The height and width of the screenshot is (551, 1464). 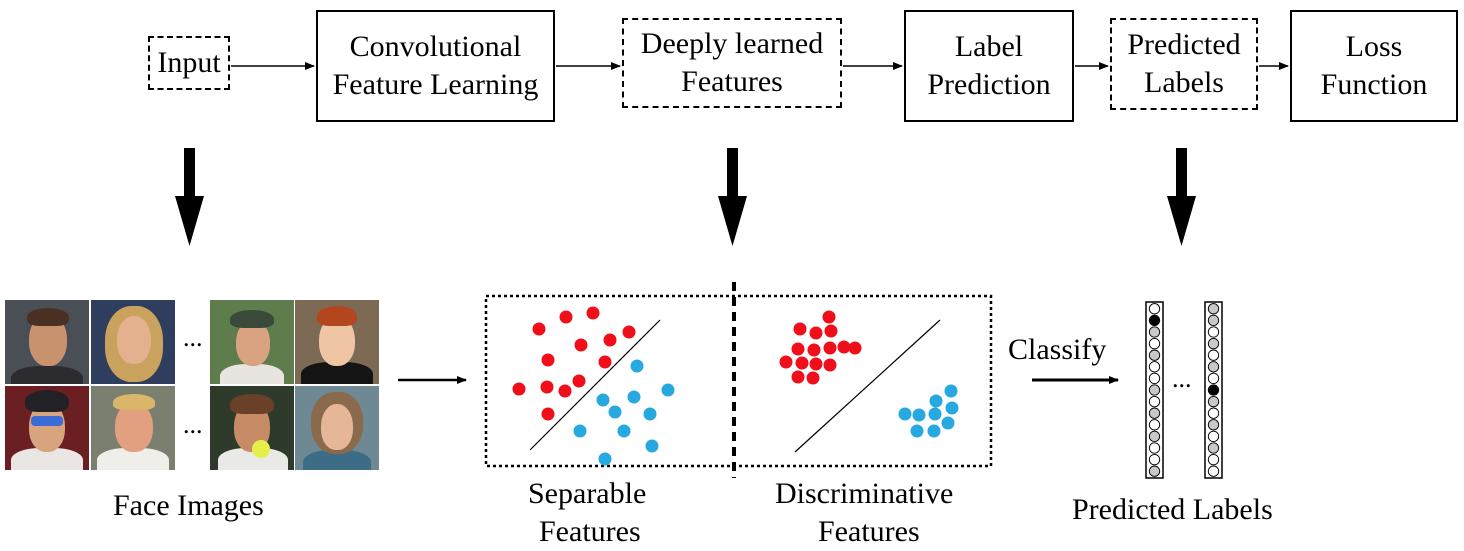 What do you see at coordinates (732, 43) in the screenshot?
I see `deep-label-line1: Deeply learned` at bounding box center [732, 43].